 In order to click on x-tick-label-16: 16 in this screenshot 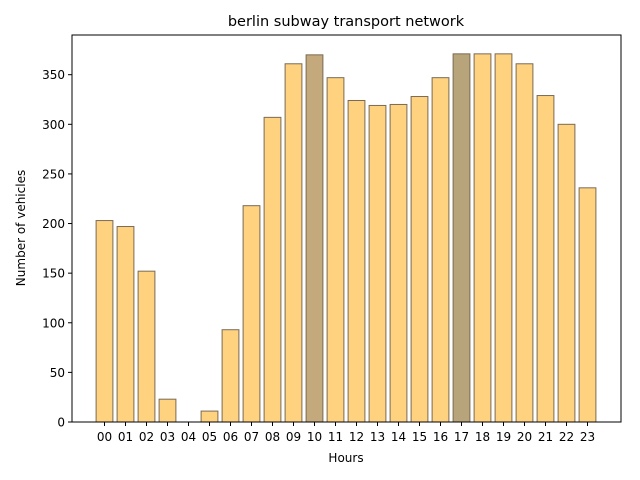, I will do `click(440, 437)`.